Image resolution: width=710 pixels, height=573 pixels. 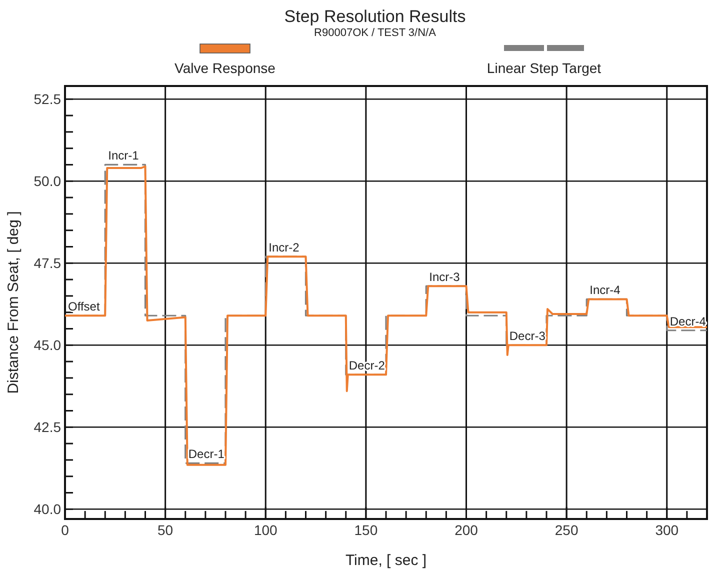 I want to click on y-tick-label: 52.5, so click(x=48, y=99).